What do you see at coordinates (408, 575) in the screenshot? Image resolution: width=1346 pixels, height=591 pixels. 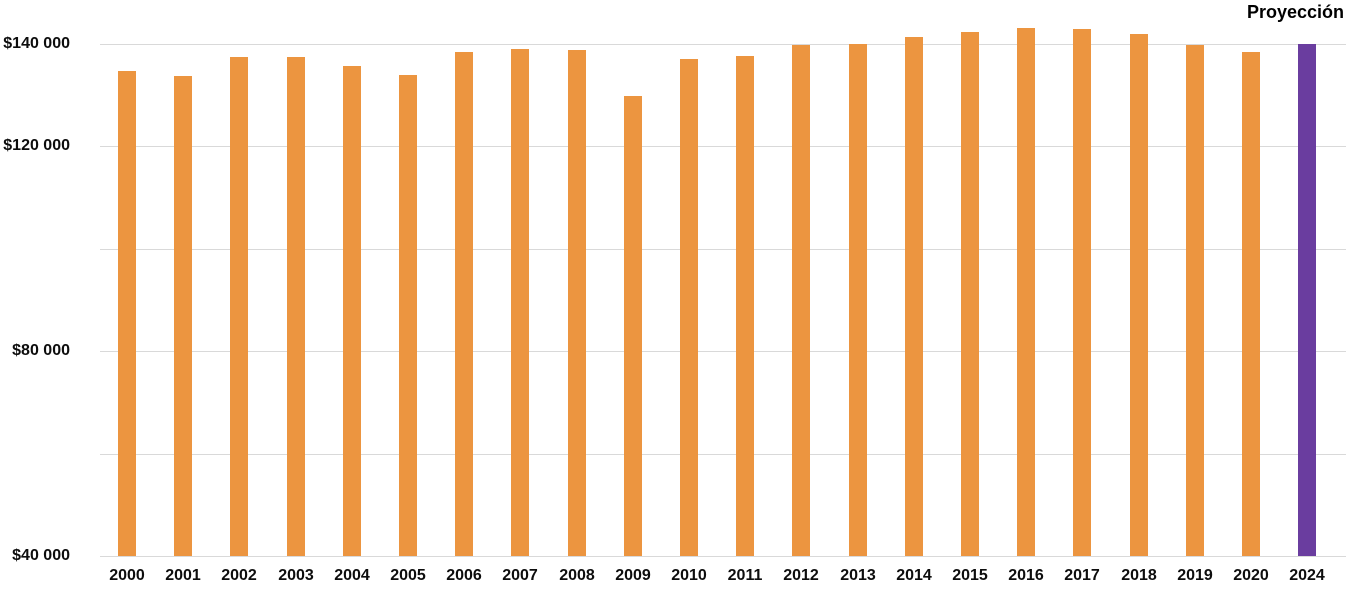 I see `x-axis-label-2005: 2005` at bounding box center [408, 575].